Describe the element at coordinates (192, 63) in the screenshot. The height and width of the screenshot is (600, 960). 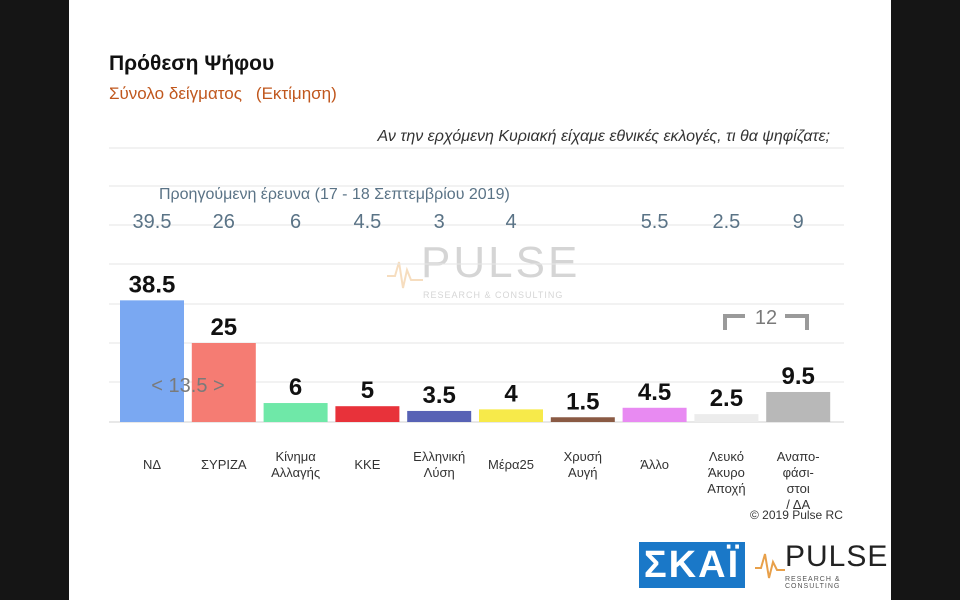
I see `chart-title: Πρόθεση Ψήφου` at that location.